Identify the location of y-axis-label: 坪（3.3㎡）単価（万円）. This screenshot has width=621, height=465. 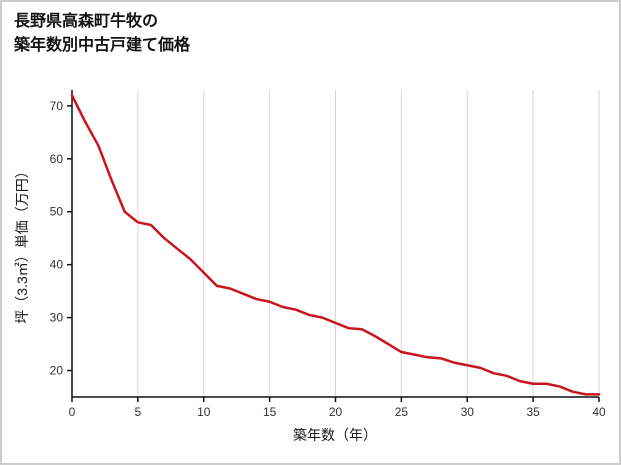
(22, 243).